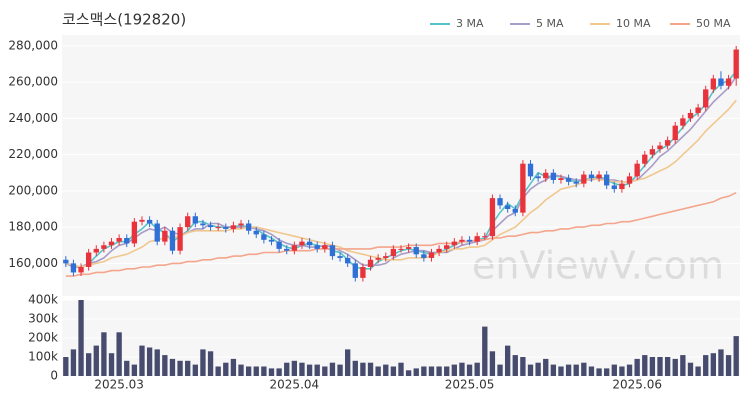  I want to click on watermark: enViewV.com, so click(598, 266).